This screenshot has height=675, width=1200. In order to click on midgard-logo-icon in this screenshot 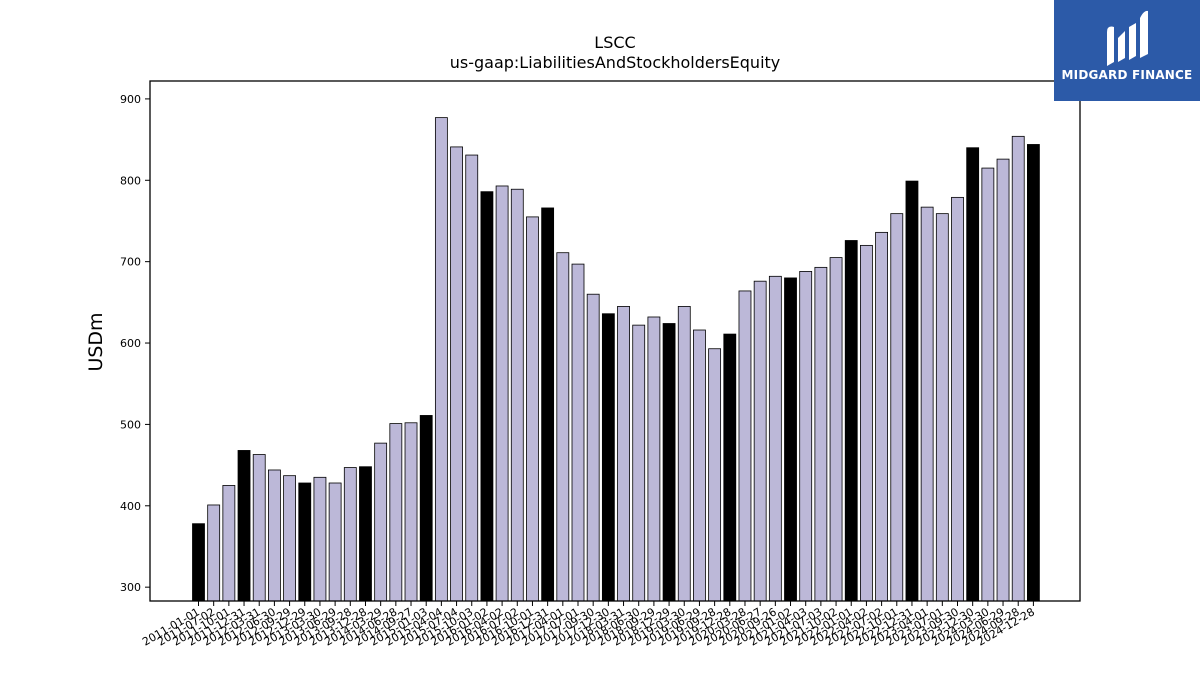, I will do `click(1127, 38)`.